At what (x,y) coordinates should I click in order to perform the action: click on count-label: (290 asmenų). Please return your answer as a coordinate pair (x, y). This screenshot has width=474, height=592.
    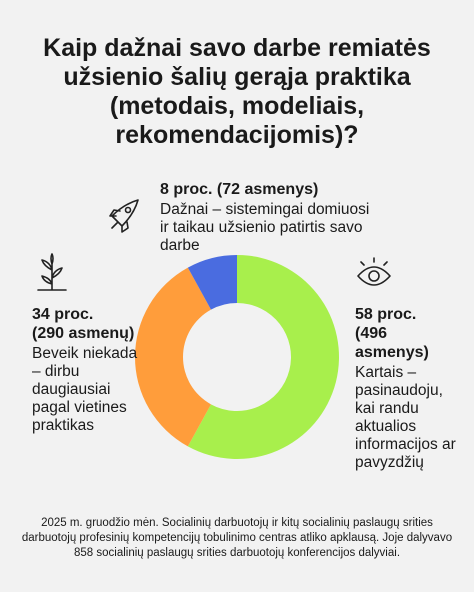
    Looking at the image, I should click on (83, 333).